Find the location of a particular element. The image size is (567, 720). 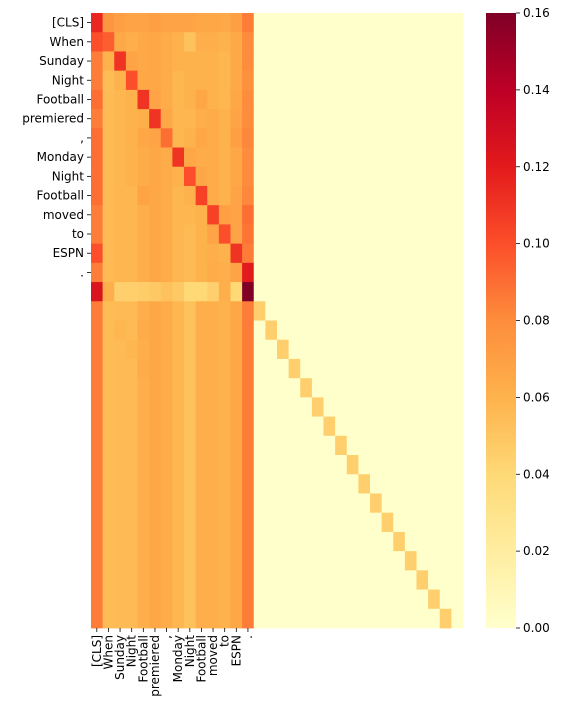

x-tick-label: . is located at coordinates (248, 637).